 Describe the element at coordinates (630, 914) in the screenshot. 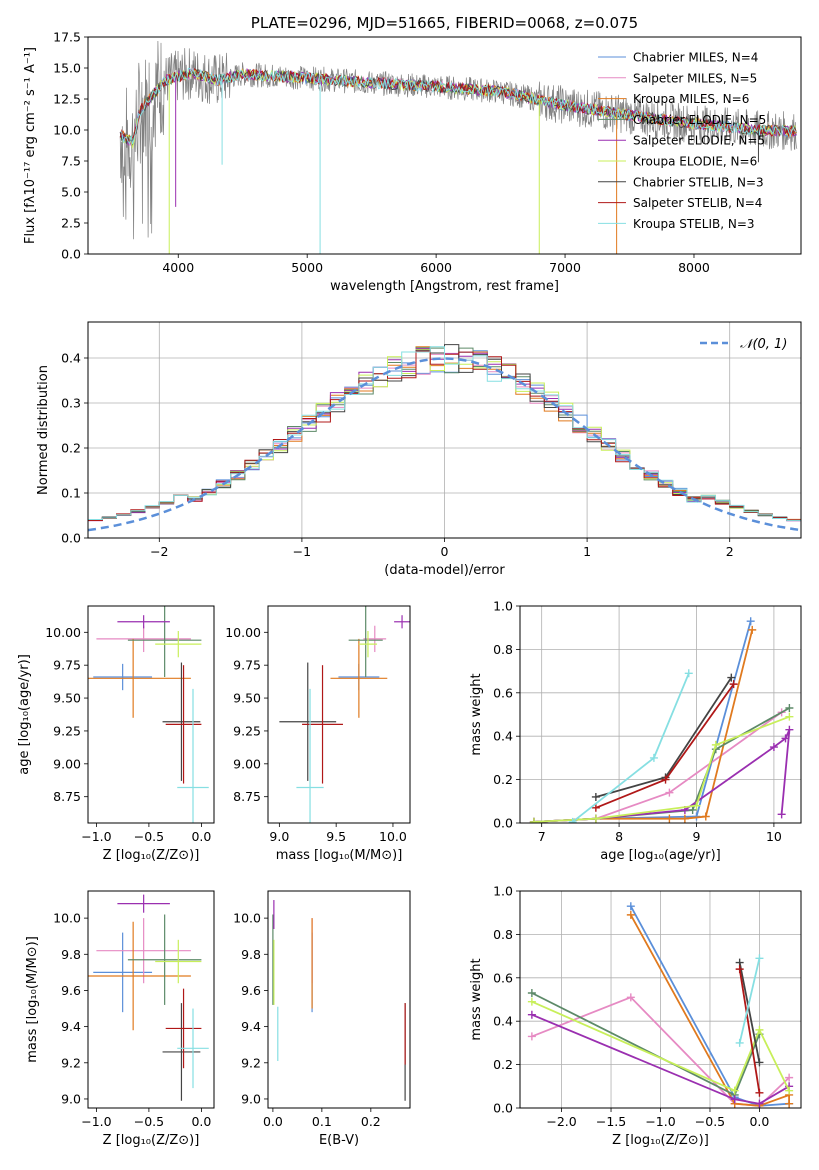

I see `series-marker-orange` at that location.